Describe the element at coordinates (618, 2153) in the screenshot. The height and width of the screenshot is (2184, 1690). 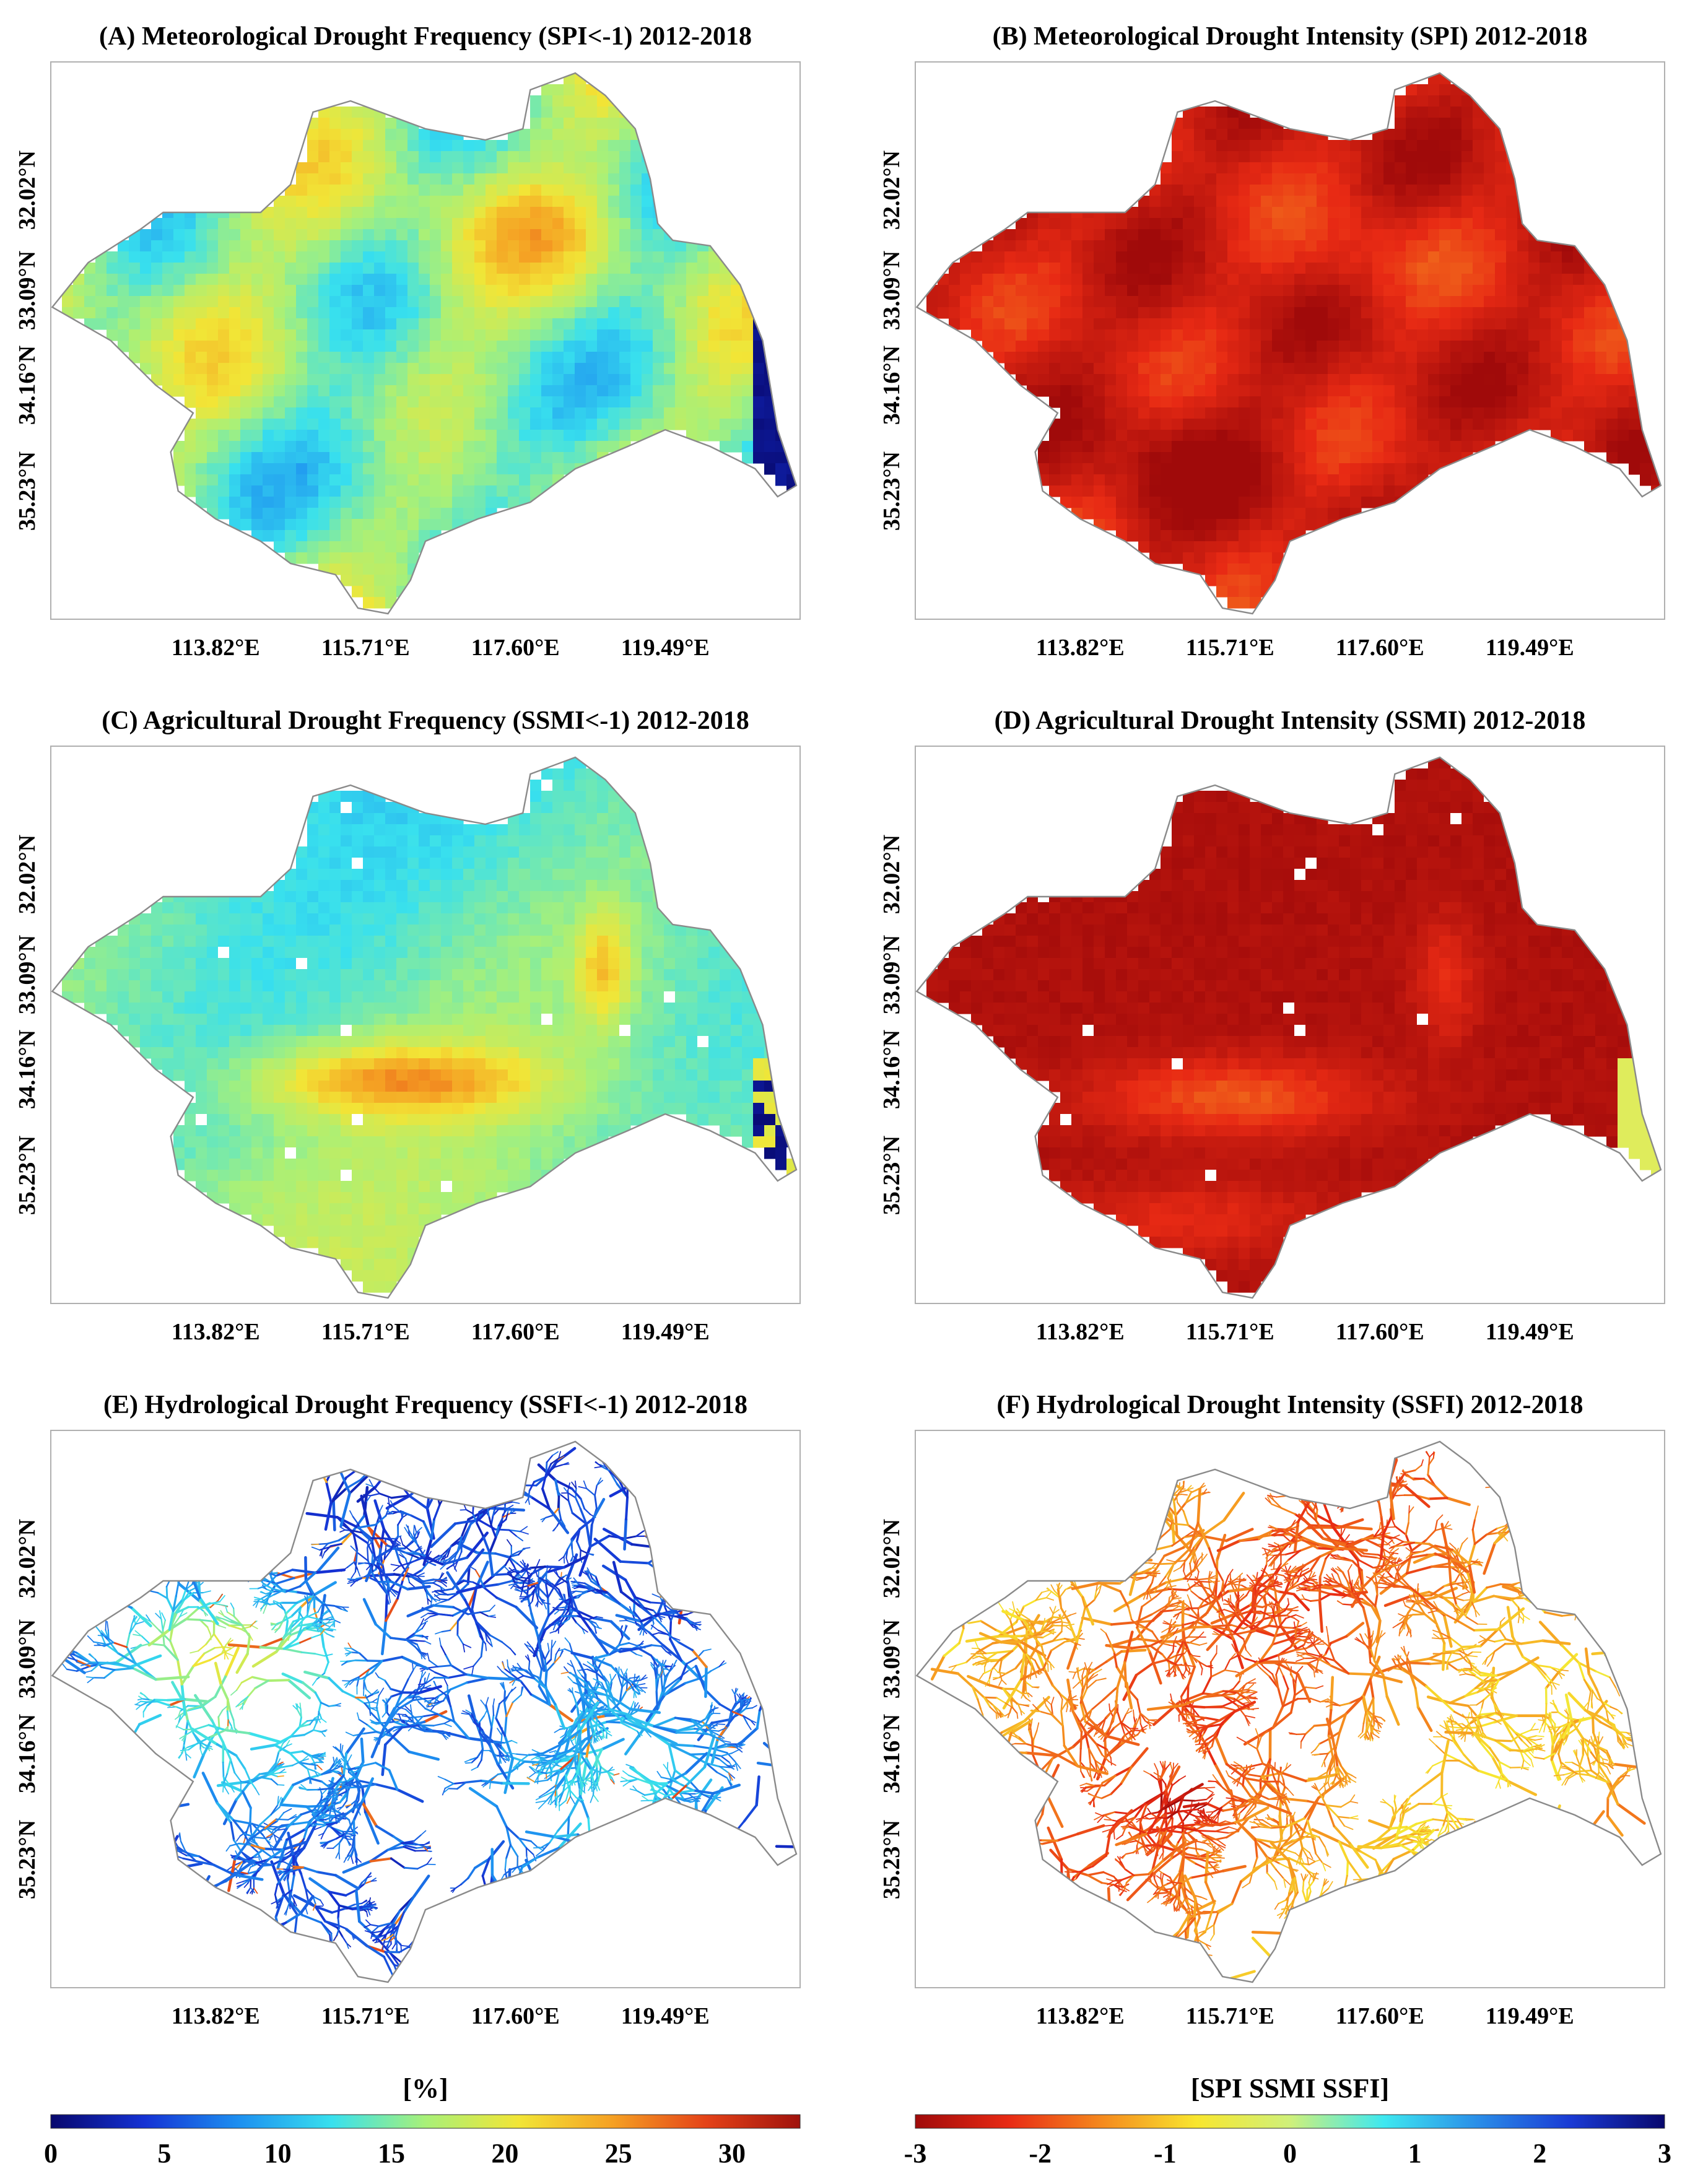
I see `colorbar-tick-label: 25` at that location.